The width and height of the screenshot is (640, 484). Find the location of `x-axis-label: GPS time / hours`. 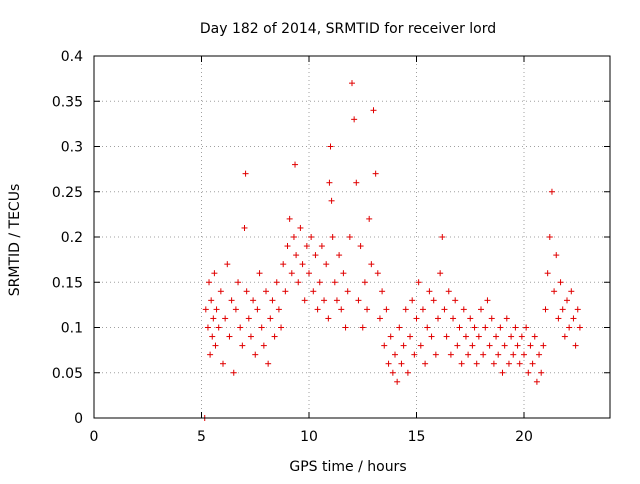

x-axis-label: GPS time / hours is located at coordinates (347, 467).